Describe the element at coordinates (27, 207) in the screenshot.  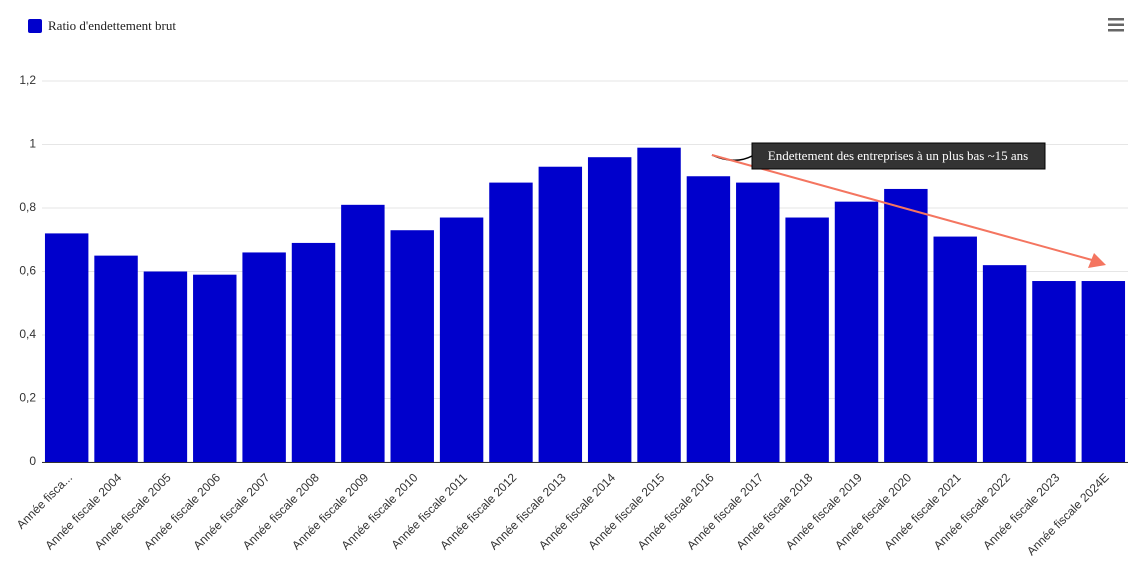
I see `y-tick-label: 0,8` at that location.